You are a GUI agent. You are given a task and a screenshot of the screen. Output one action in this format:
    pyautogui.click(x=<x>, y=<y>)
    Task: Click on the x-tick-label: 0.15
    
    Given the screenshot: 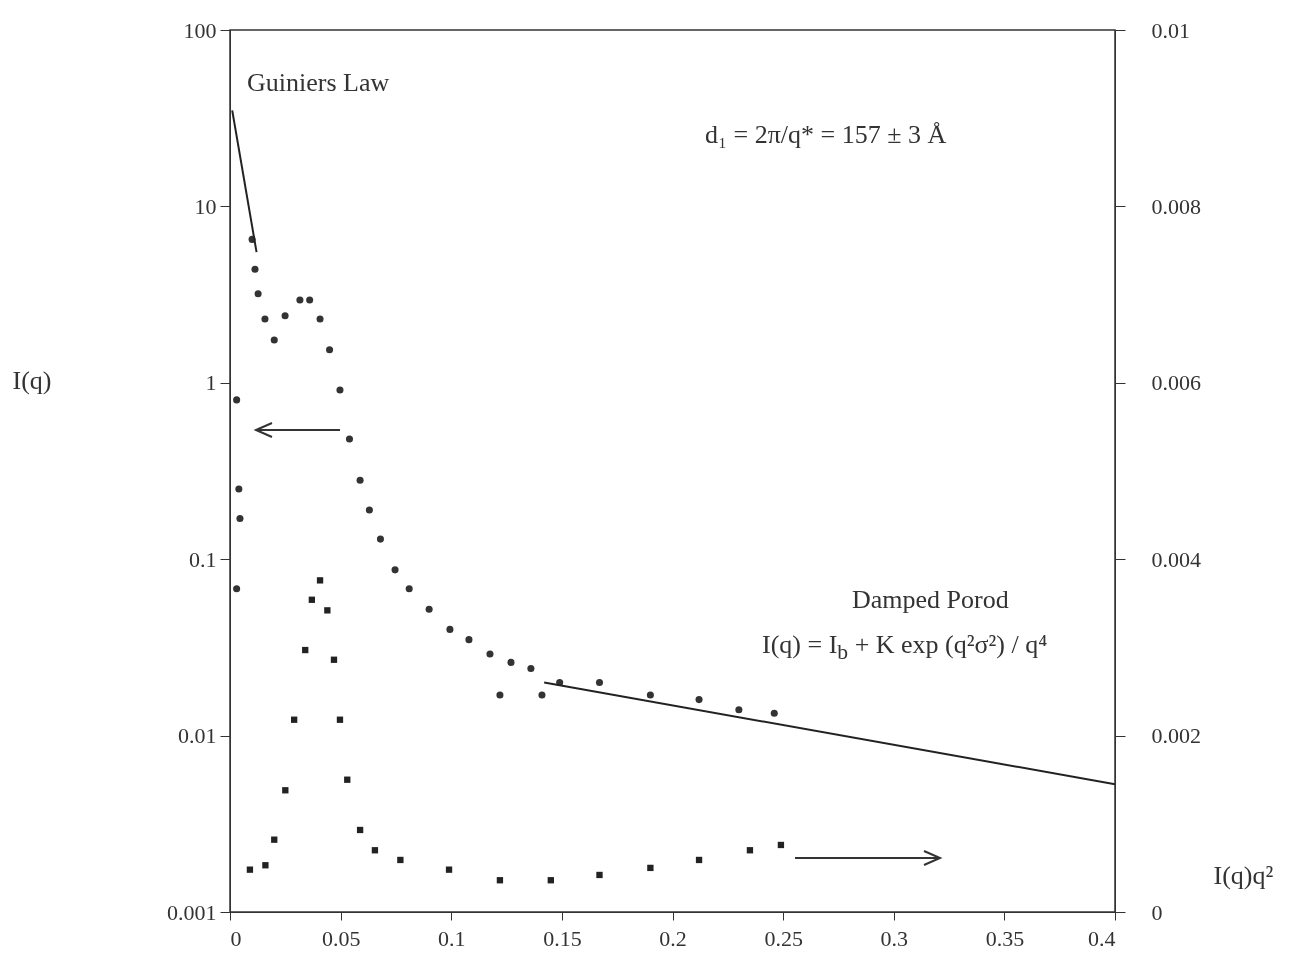 What is the action you would take?
    pyautogui.click(x=562, y=938)
    